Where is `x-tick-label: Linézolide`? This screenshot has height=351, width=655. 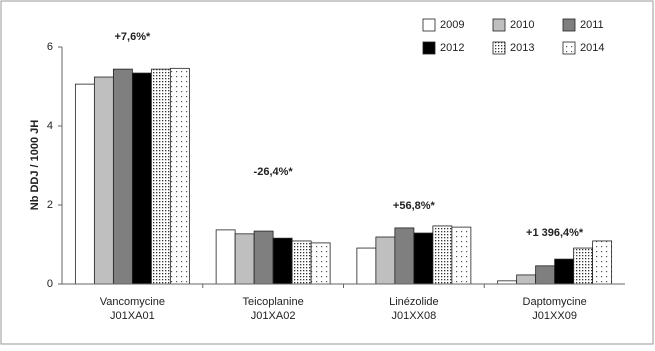
x-tick-label: Linézolide is located at coordinates (414, 302).